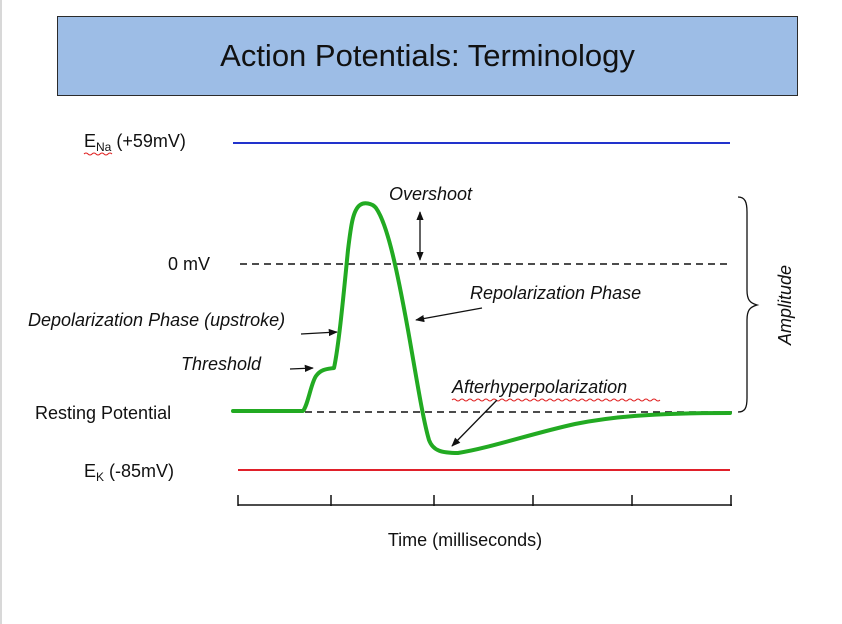 This screenshot has width=842, height=624. Describe the element at coordinates (301, 368) in the screenshot. I see `threshold-arrow` at that location.